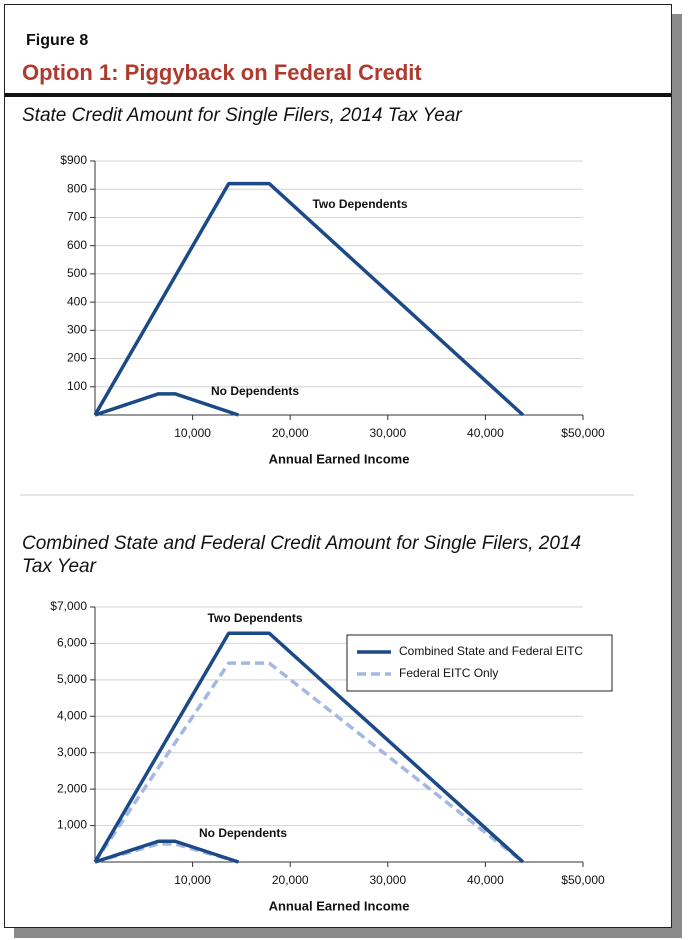  I want to click on y-tick-label: 2,000, so click(72, 788).